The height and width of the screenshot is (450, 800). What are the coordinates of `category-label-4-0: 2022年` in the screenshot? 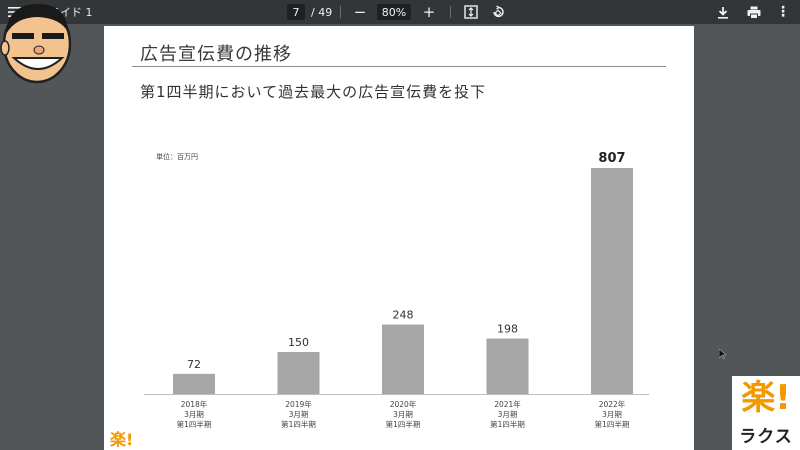 It's located at (612, 404).